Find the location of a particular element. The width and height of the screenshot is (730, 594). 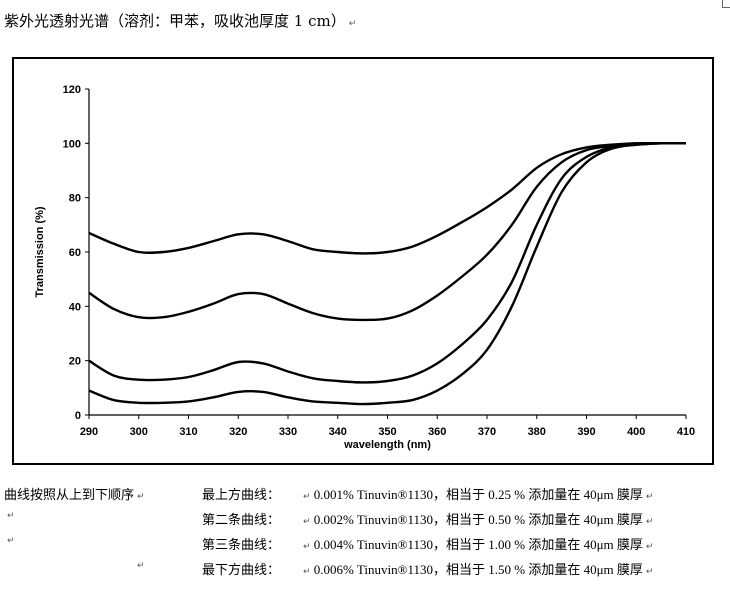

curve-note-label: 第二条曲线： is located at coordinates (241, 520).